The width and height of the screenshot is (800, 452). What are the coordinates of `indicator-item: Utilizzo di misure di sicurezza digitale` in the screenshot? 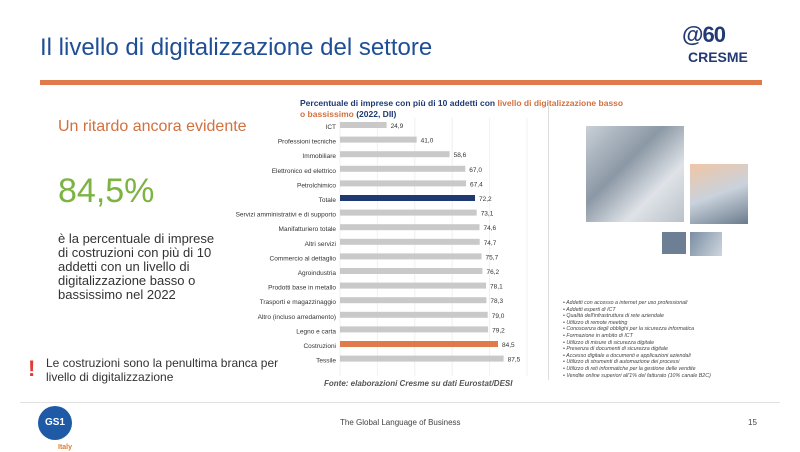 It's located at (637, 343).